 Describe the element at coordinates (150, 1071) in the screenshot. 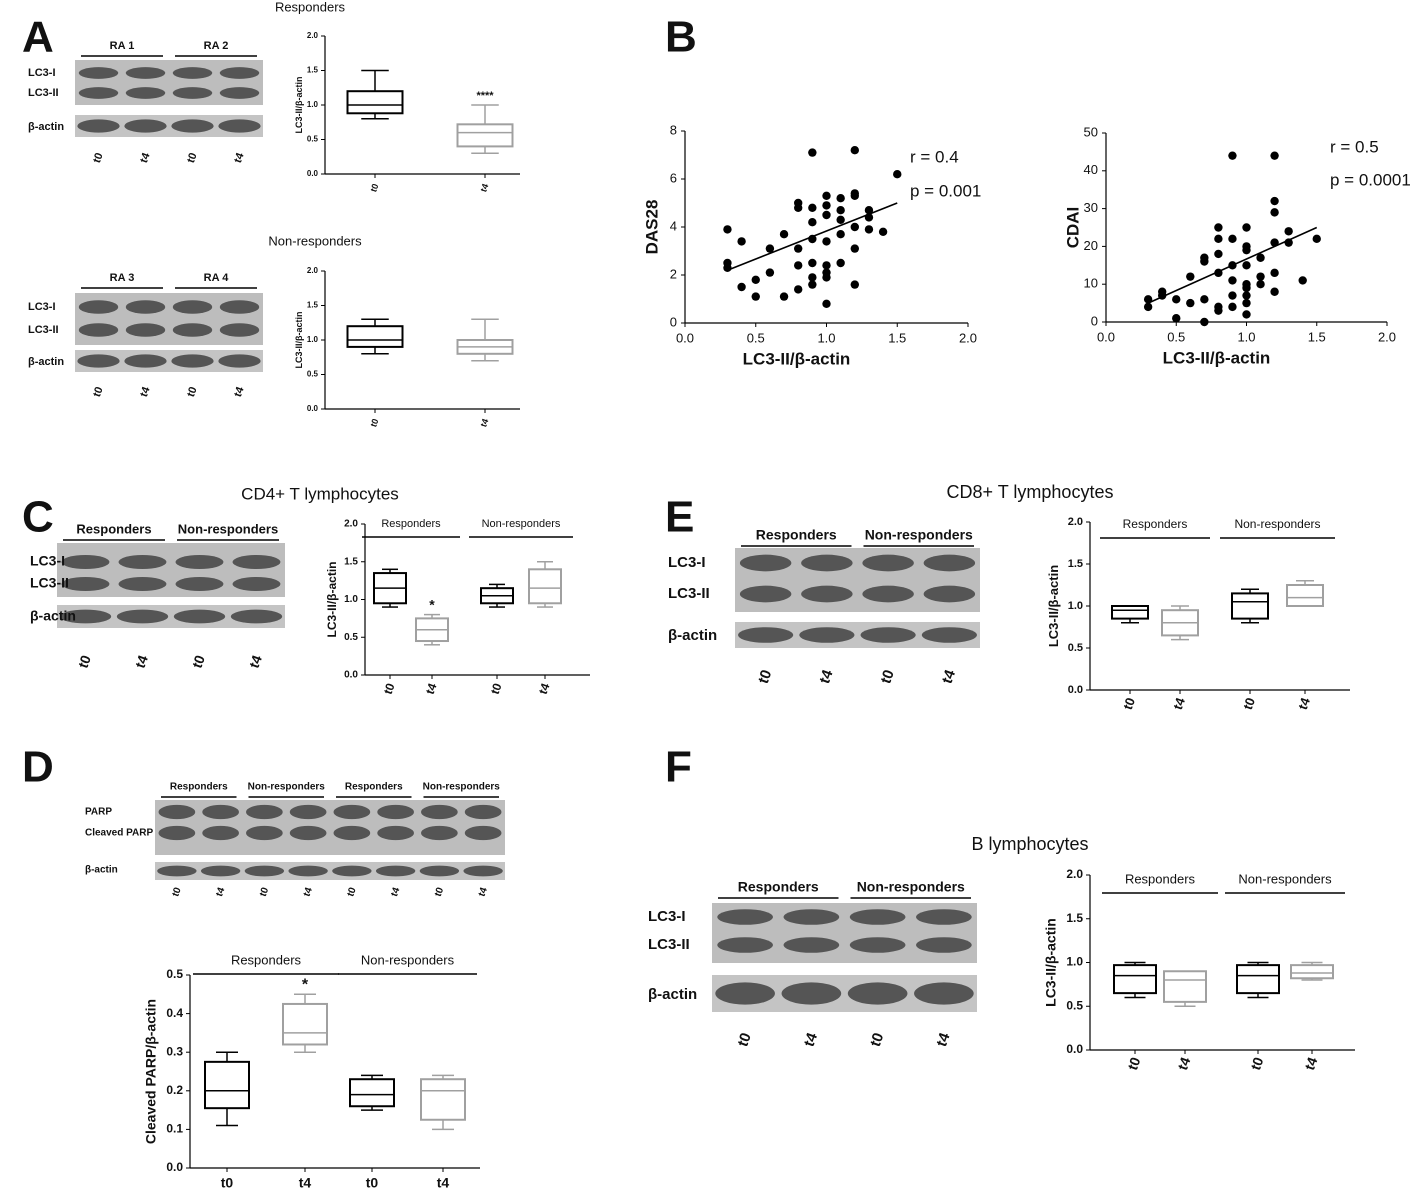

I see `y-axis-label: Cleaved PARP/β-actin` at that location.